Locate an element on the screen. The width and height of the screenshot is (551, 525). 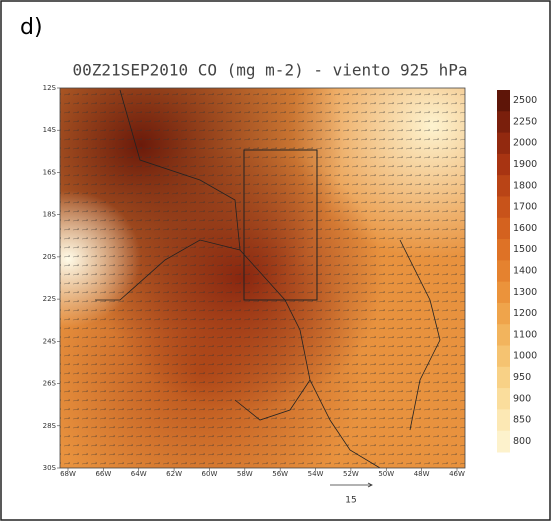
lon-label: 50W is located at coordinates (386, 474).